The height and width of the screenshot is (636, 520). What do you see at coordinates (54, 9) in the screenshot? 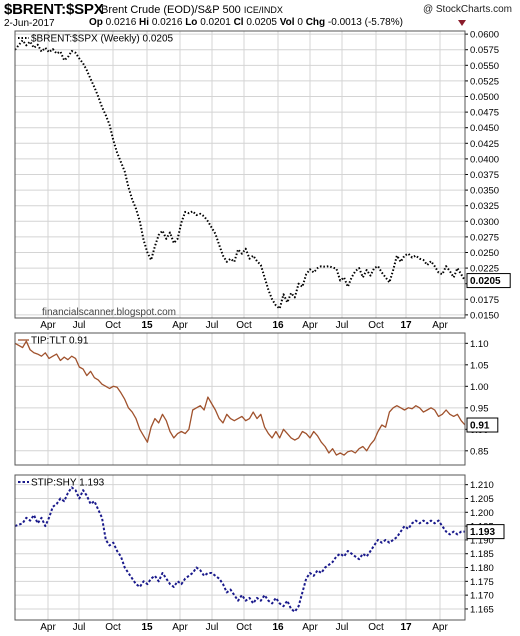
I see `chart-symbol: $BRENT:$SPX` at bounding box center [54, 9].